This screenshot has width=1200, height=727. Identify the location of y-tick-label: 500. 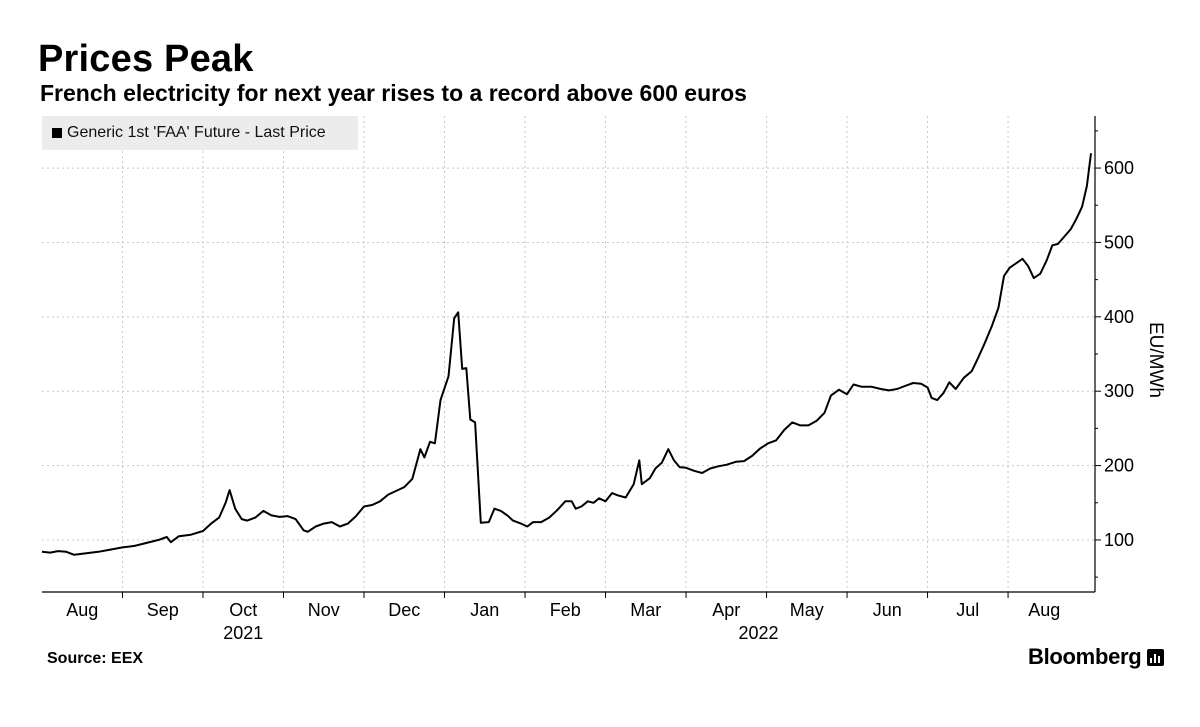
(1119, 242).